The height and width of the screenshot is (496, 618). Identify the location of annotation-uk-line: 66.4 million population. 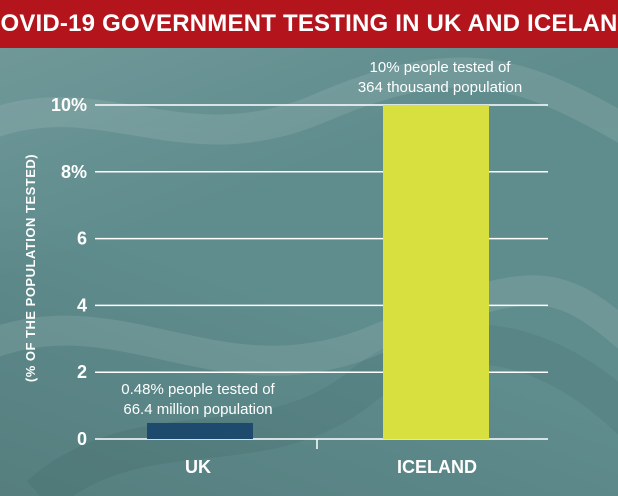
(197, 409).